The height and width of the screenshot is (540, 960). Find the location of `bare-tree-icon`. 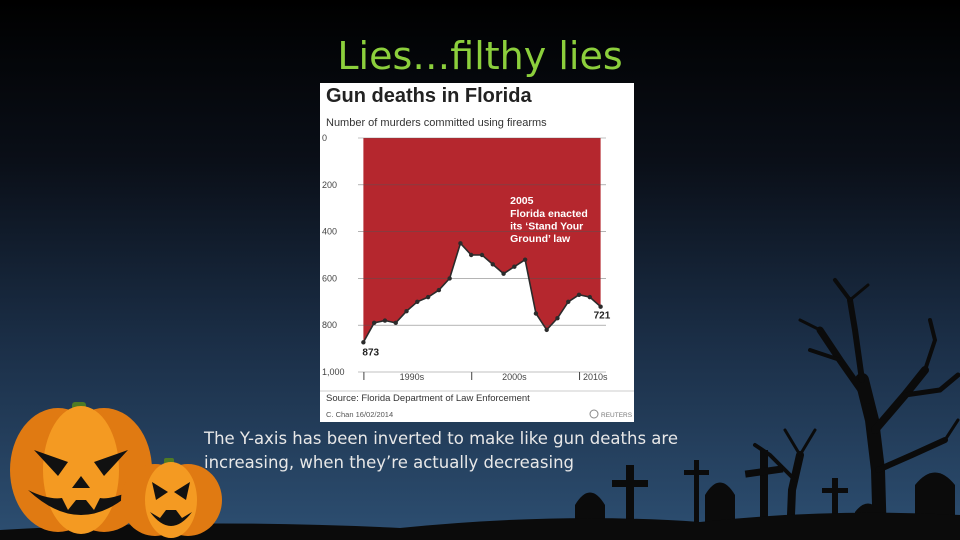

bare-tree-icon is located at coordinates (879, 409).